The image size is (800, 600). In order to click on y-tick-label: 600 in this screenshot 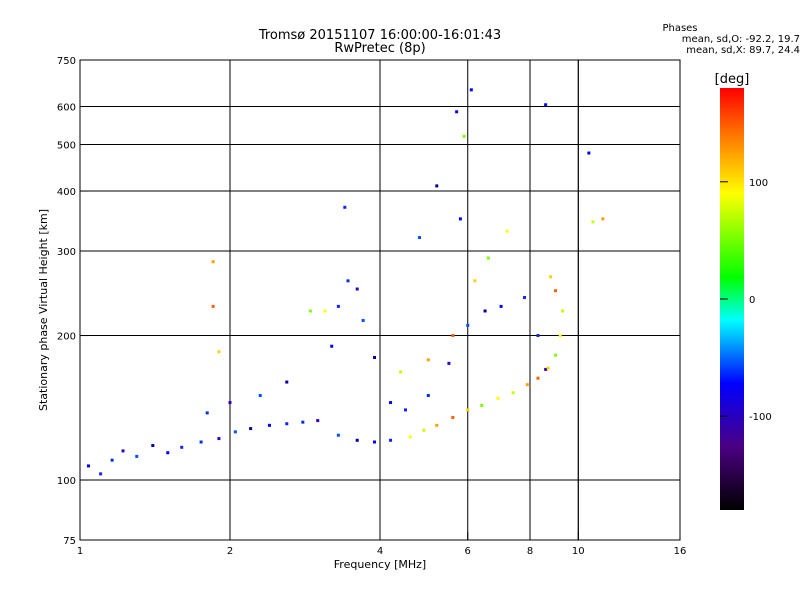, I will do `click(66, 108)`.